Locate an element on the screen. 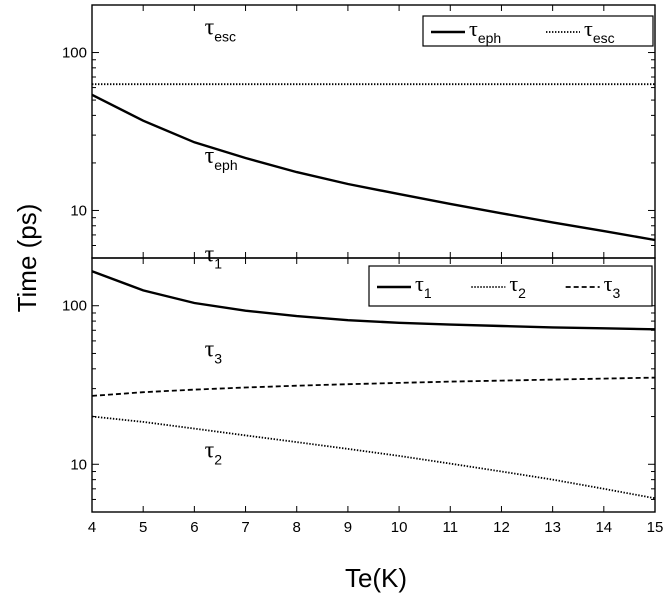  x-tick-label: 12 is located at coordinates (501, 527).